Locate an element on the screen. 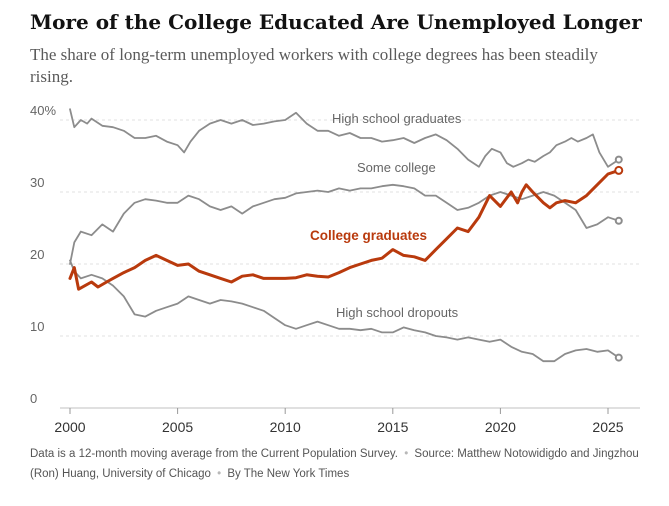 The image size is (669, 506). series-label-some-college: Some college is located at coordinates (396, 167).